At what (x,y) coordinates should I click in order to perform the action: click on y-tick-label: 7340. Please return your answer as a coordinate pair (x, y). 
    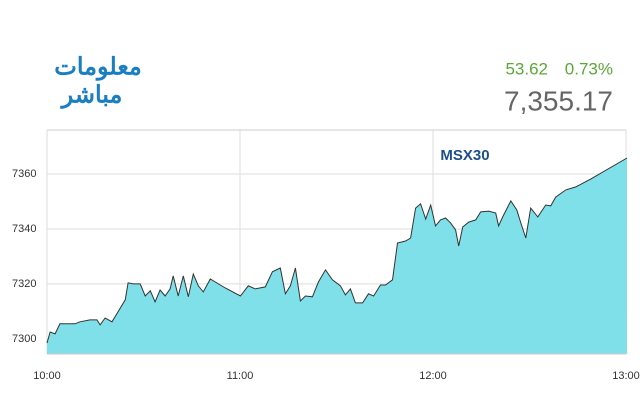
    Looking at the image, I should click on (24, 229).